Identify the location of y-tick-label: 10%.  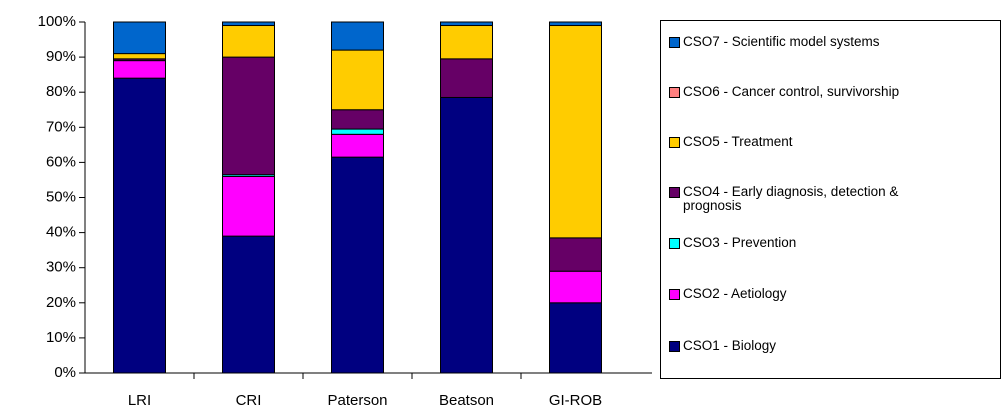
(61, 337).